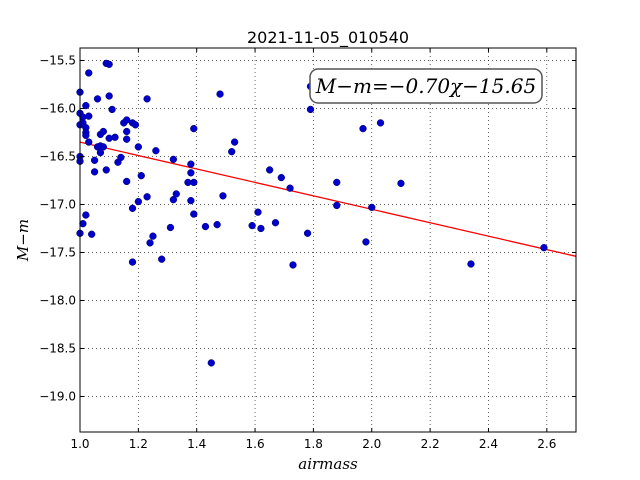 The width and height of the screenshot is (640, 480). I want to click on y-axis-title: M−m, so click(23, 240).